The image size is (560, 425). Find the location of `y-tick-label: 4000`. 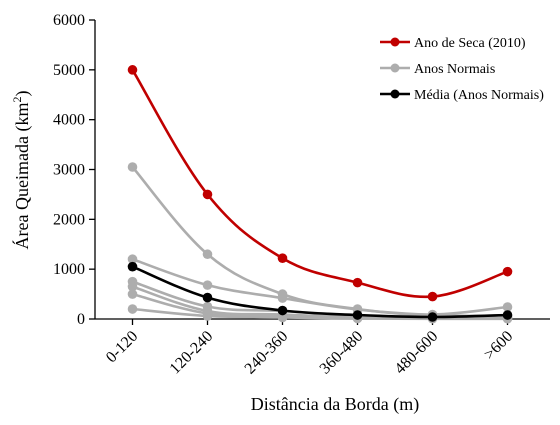

y-tick-label: 4000 is located at coordinates (69, 120).